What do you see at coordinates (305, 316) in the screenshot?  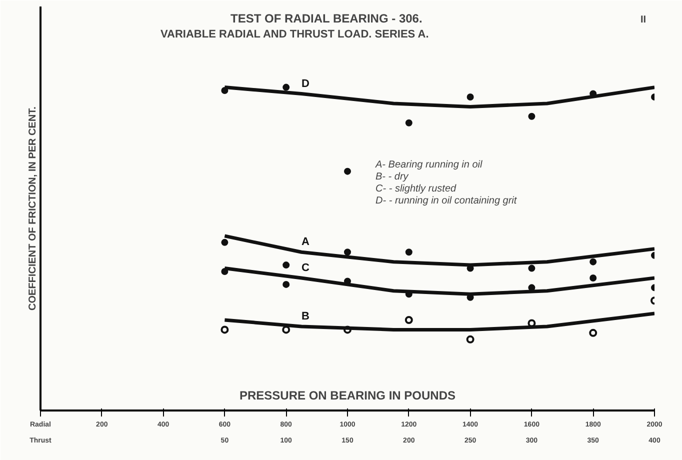 I see `series-label: B` at bounding box center [305, 316].